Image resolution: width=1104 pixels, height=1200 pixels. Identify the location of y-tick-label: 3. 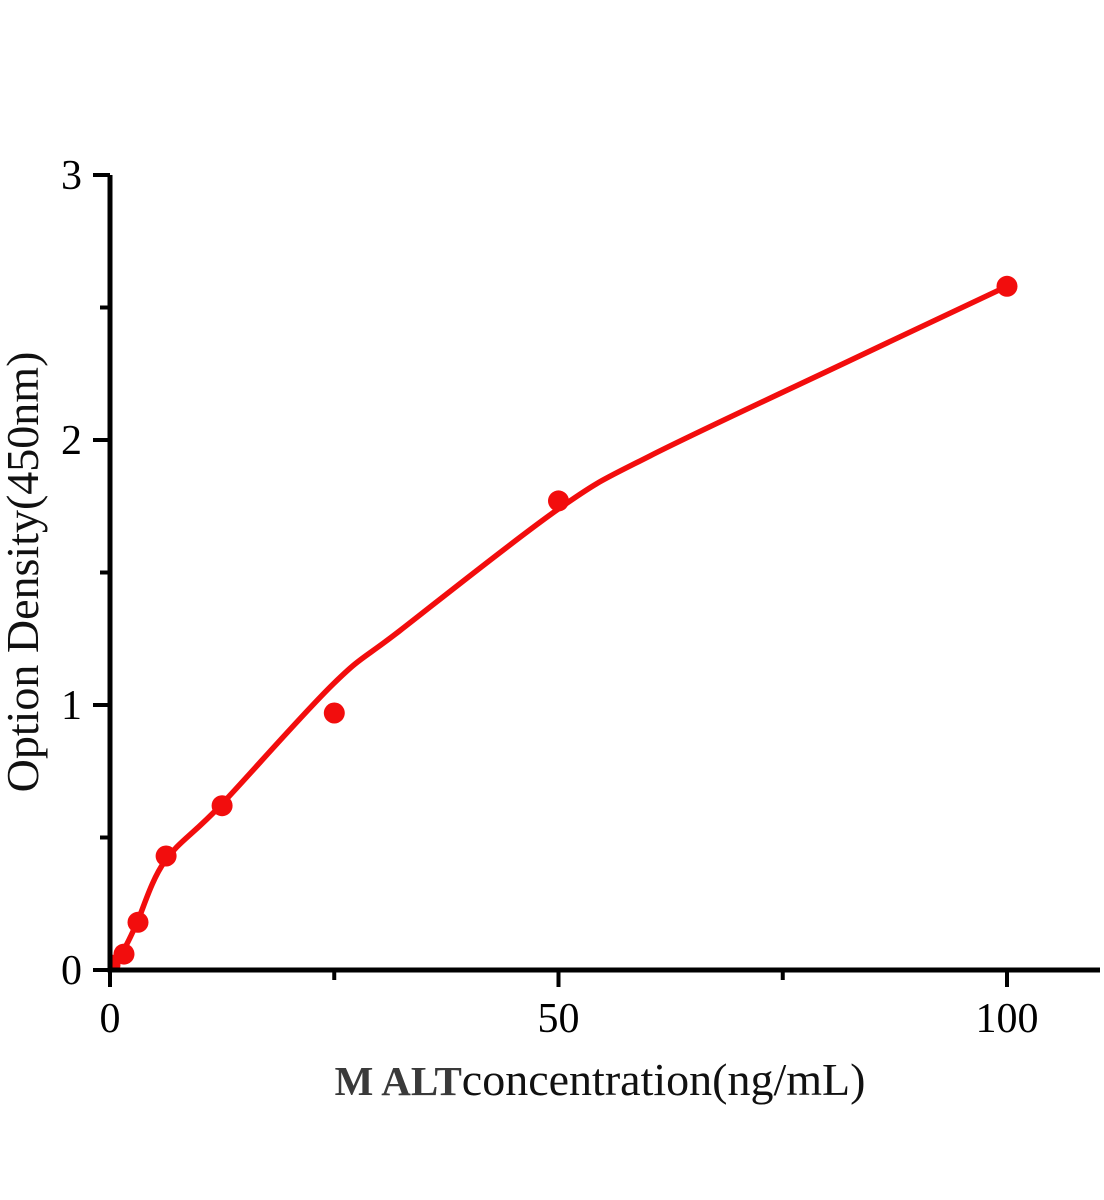
(71, 176).